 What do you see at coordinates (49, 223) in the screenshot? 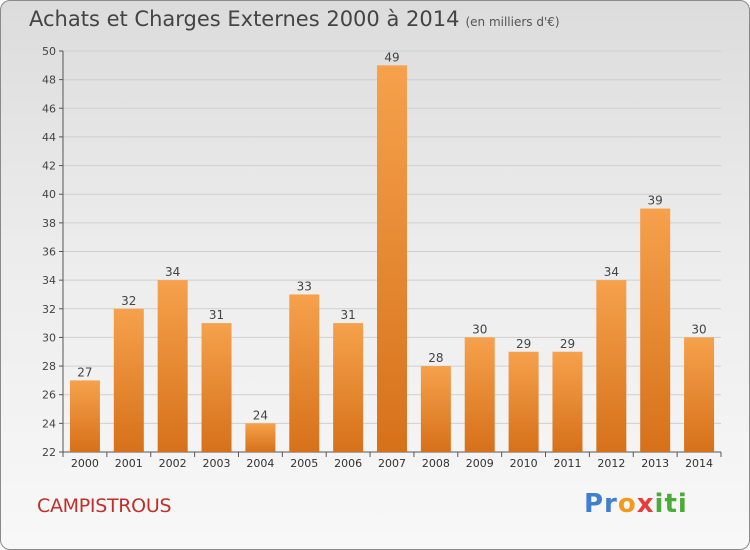
I see `y-tick-label: 38` at bounding box center [49, 223].